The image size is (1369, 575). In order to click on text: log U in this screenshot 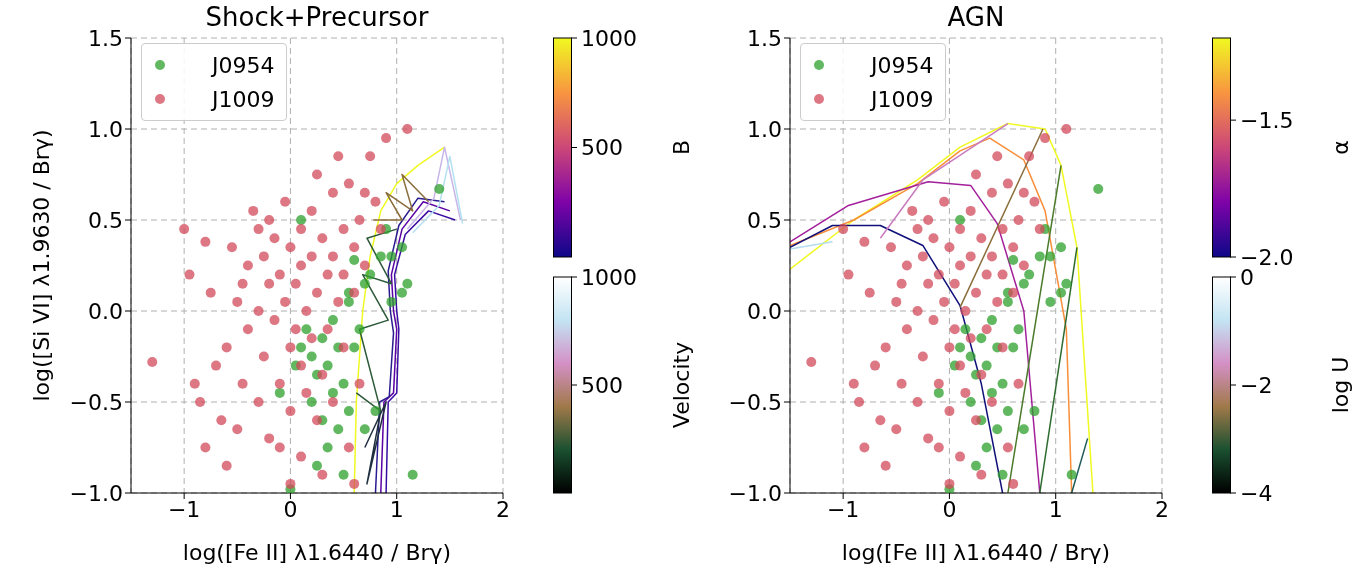, I will do `click(1340, 385)`.